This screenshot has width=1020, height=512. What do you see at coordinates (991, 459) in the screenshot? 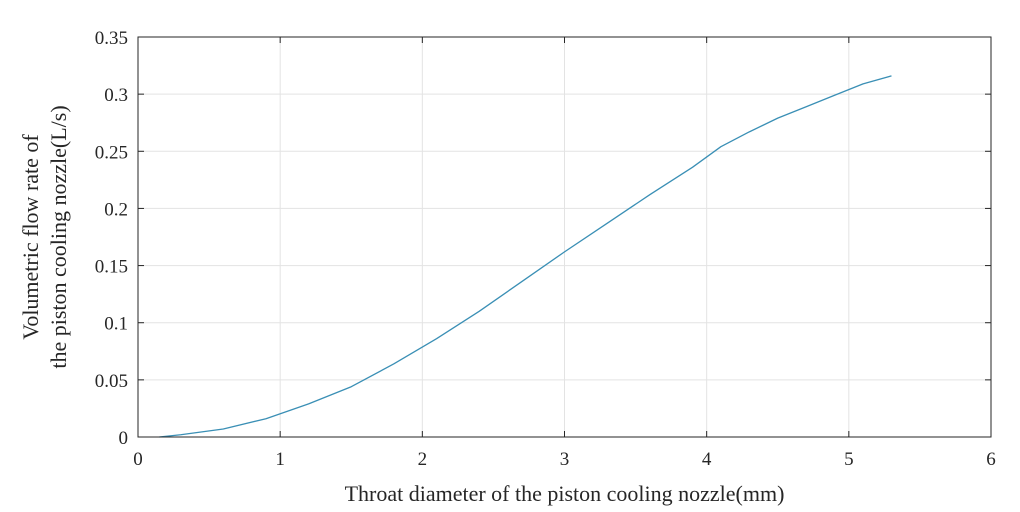
I see `x-tick-label: 6` at bounding box center [991, 459].